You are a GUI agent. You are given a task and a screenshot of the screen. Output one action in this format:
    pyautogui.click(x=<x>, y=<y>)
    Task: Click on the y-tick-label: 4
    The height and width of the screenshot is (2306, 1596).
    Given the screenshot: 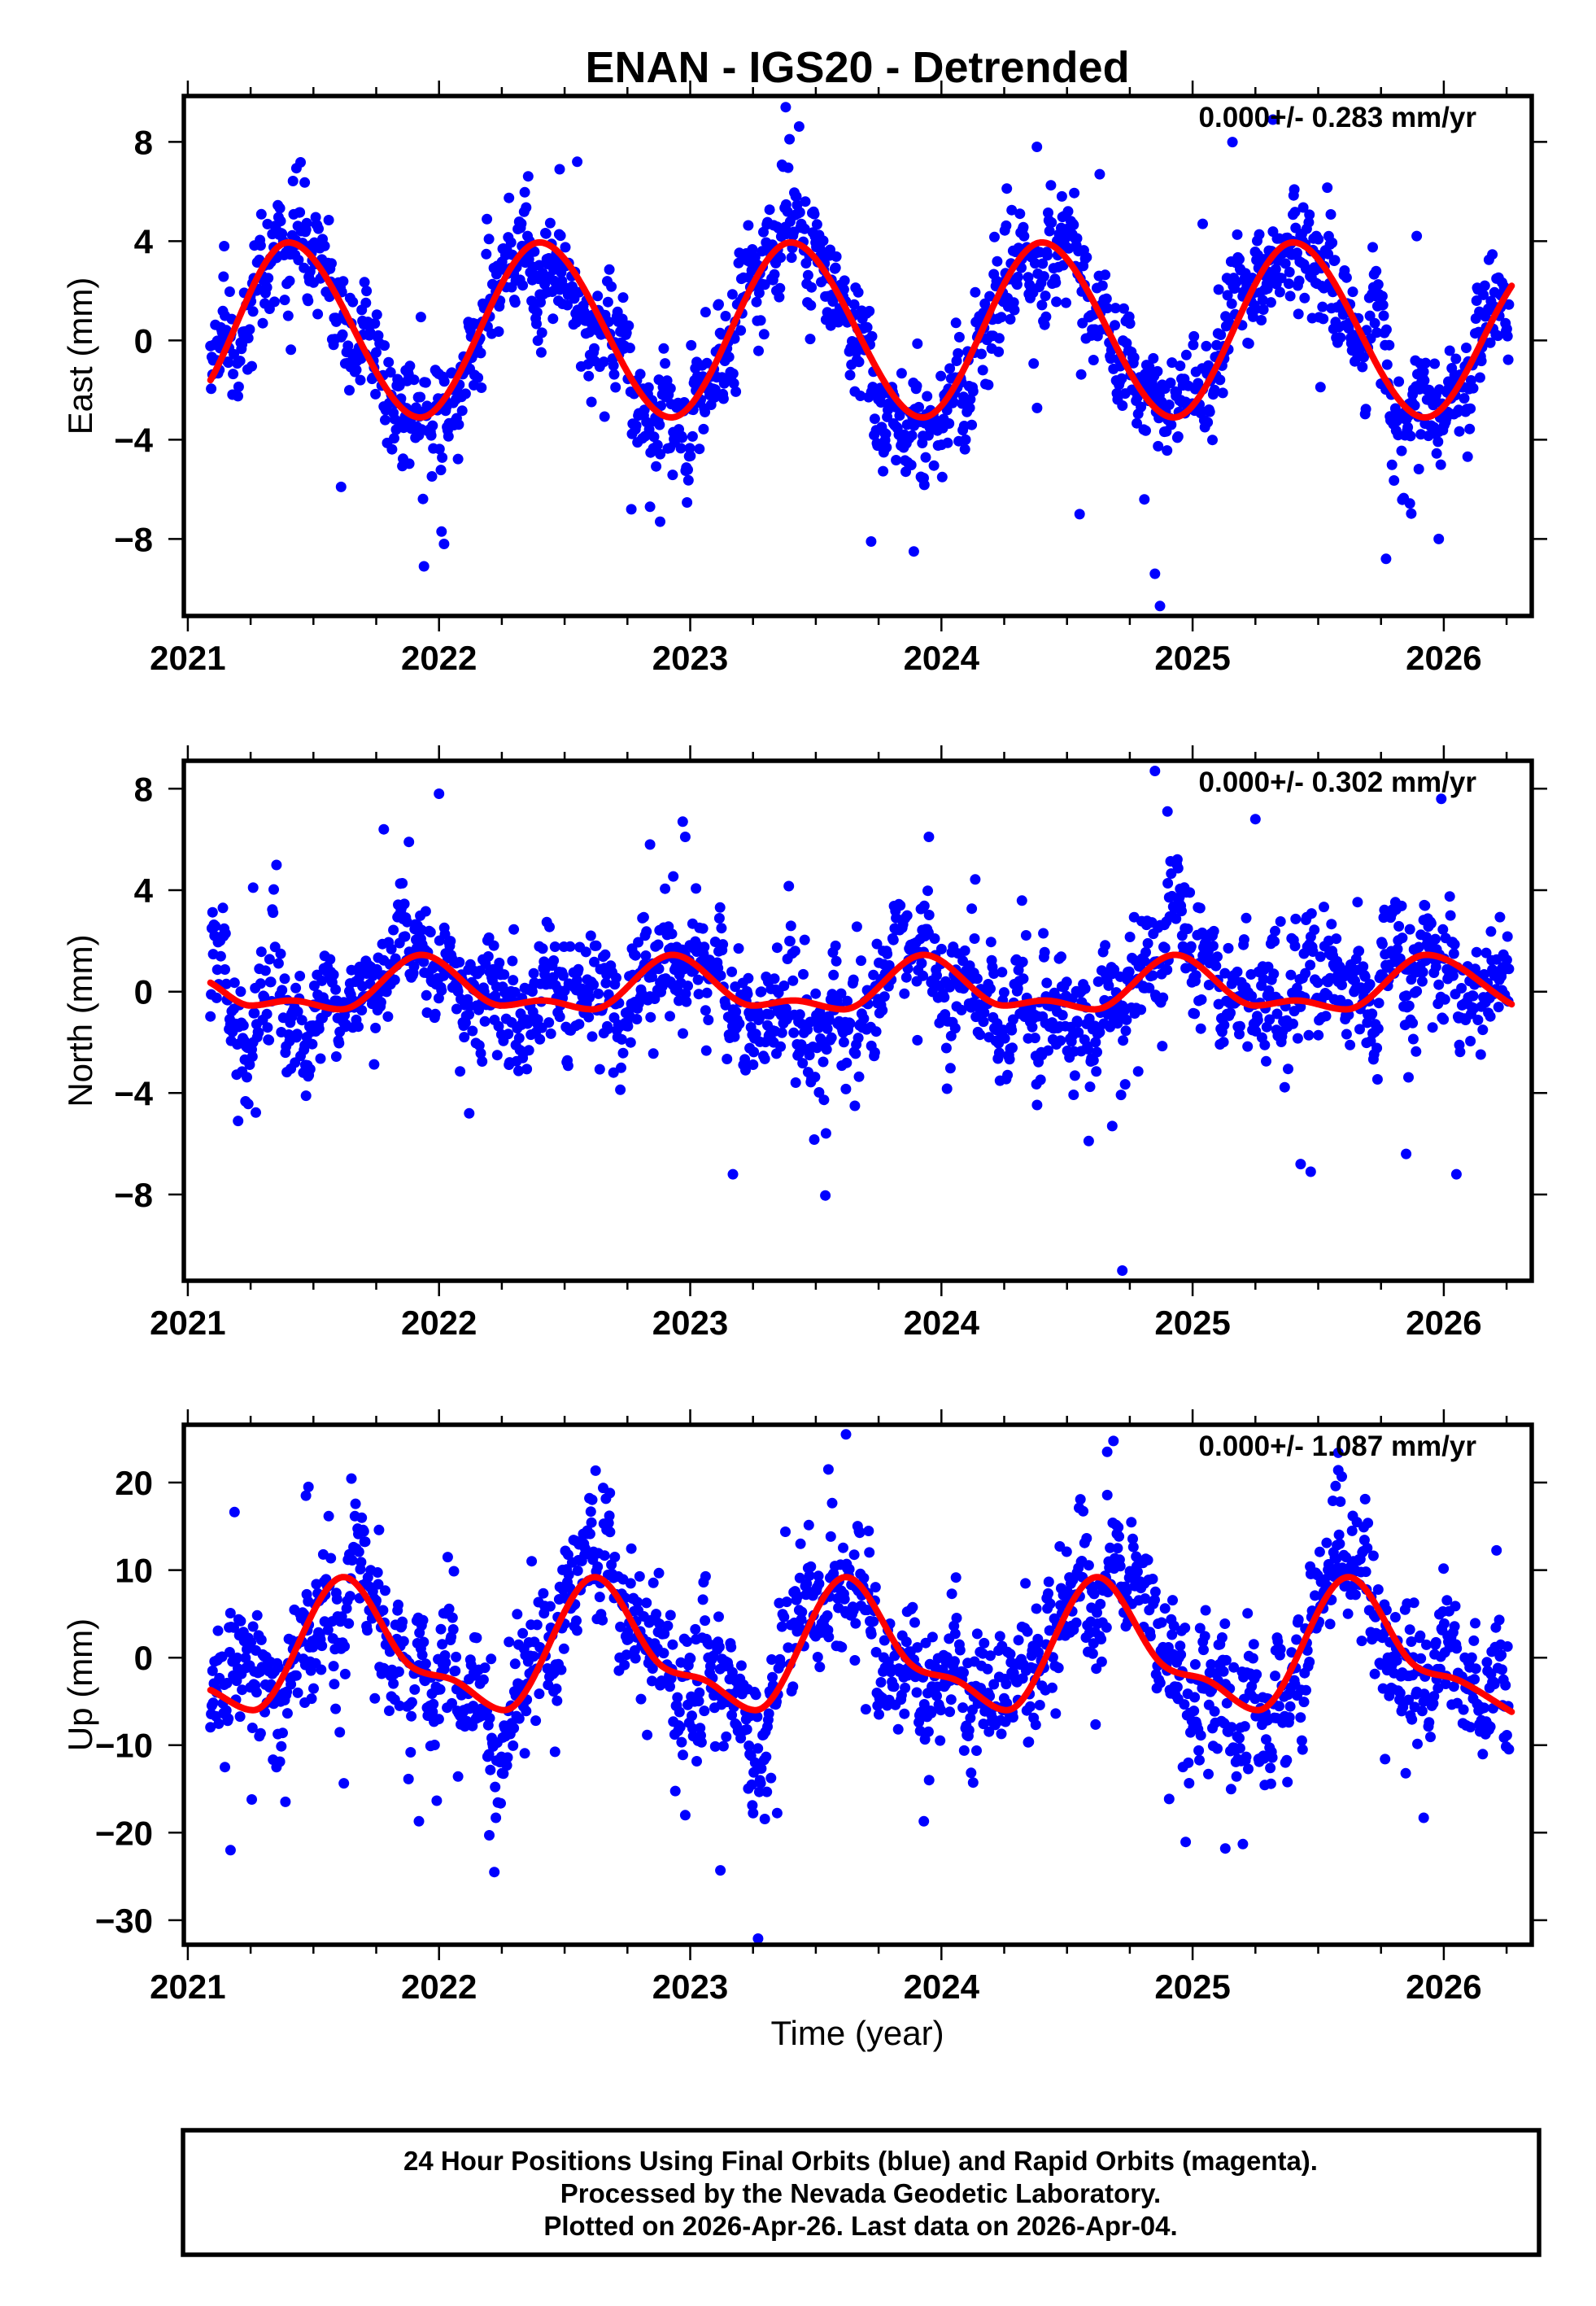 What is the action you would take?
    pyautogui.click(x=144, y=241)
    